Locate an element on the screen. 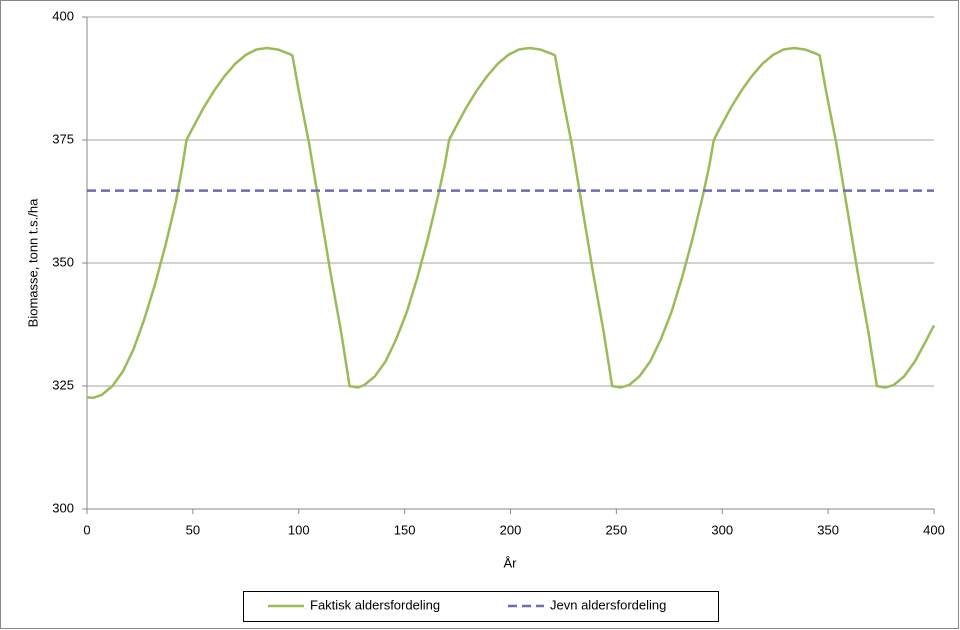  x-tick-label: 400 is located at coordinates (934, 529).